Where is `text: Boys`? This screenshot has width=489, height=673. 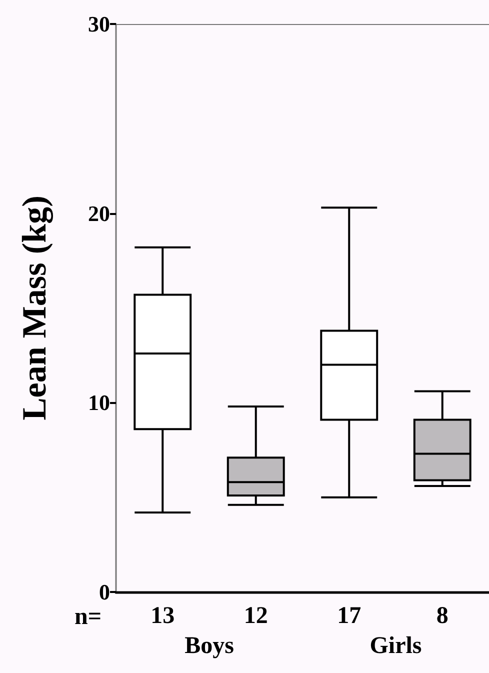
text: Boys is located at coordinates (209, 646).